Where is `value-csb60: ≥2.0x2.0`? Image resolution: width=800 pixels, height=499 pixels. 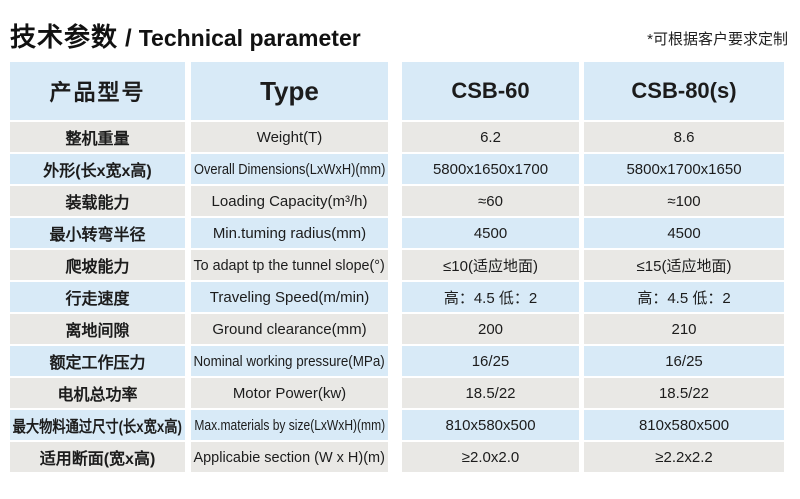 value-csb60: ≥2.0x2.0 is located at coordinates (490, 457).